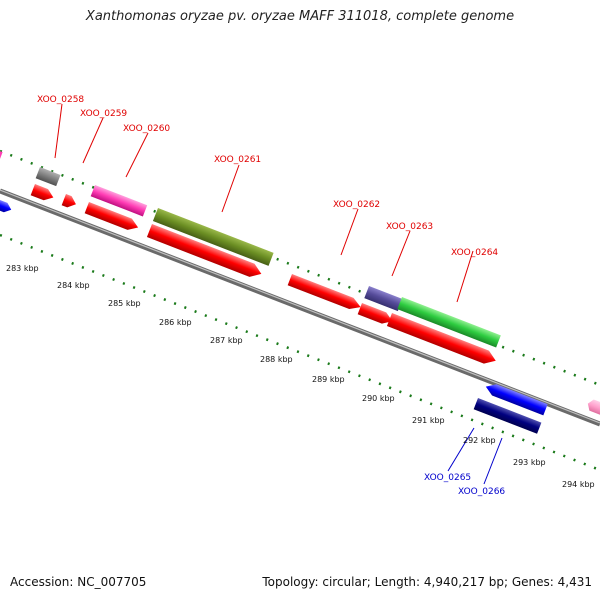  Describe the element at coordinates (68, 201) in the screenshot. I see `gene-feature-xoo-0259-b` at that location.